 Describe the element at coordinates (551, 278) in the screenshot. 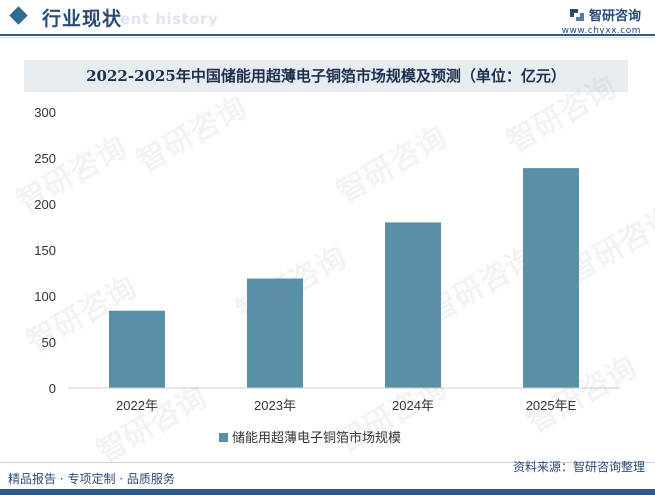

I see `bar-2025年E` at that location.